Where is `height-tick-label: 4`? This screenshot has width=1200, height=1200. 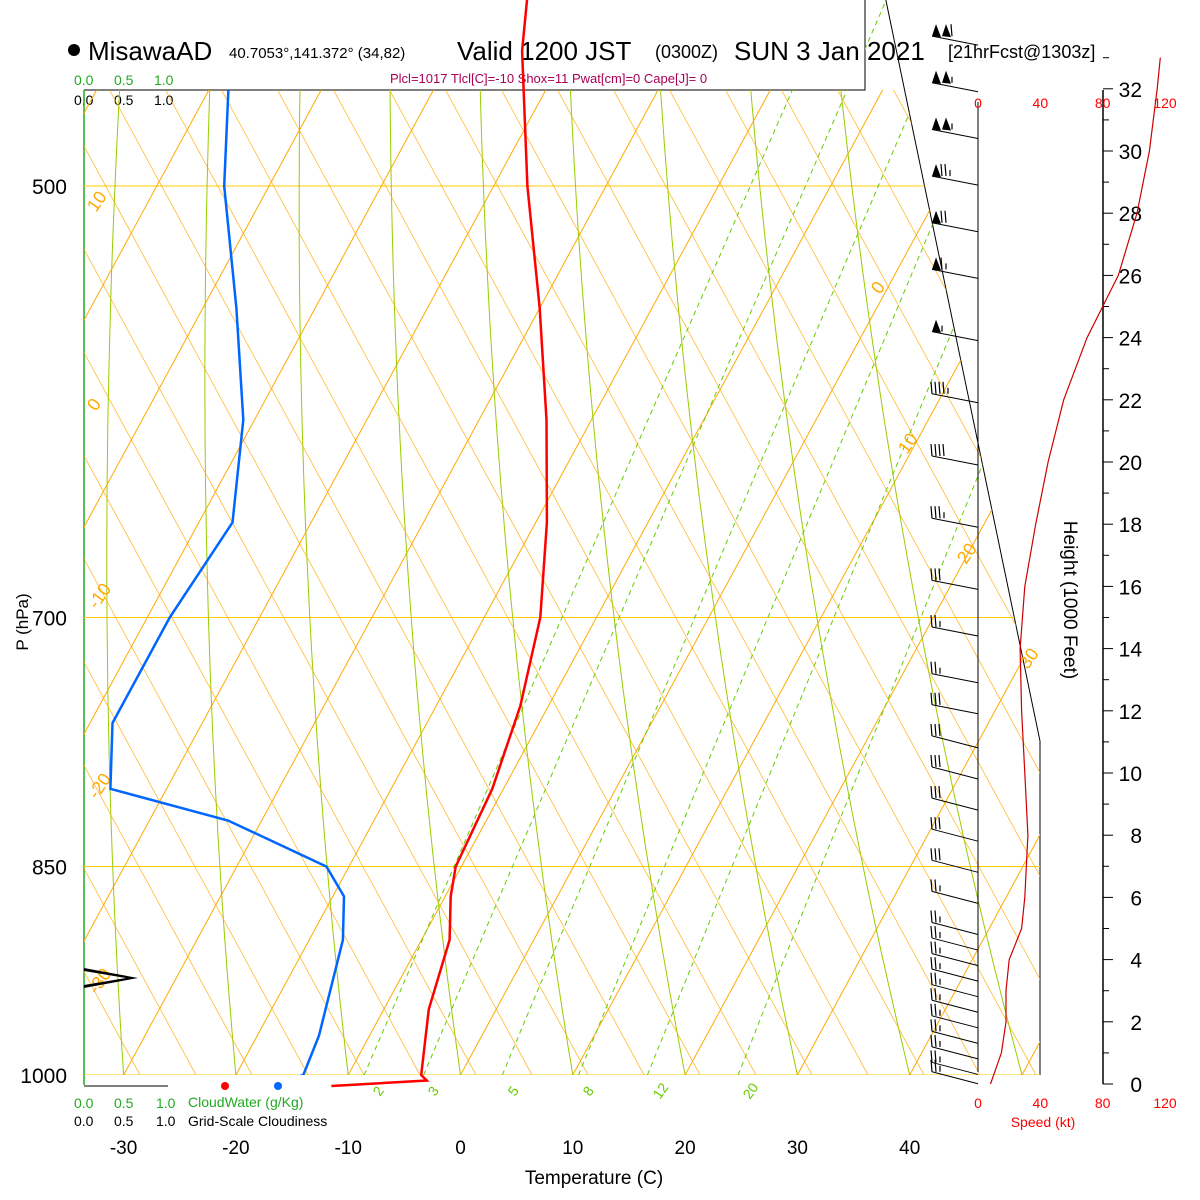
height-tick-label: 4 is located at coordinates (1136, 961).